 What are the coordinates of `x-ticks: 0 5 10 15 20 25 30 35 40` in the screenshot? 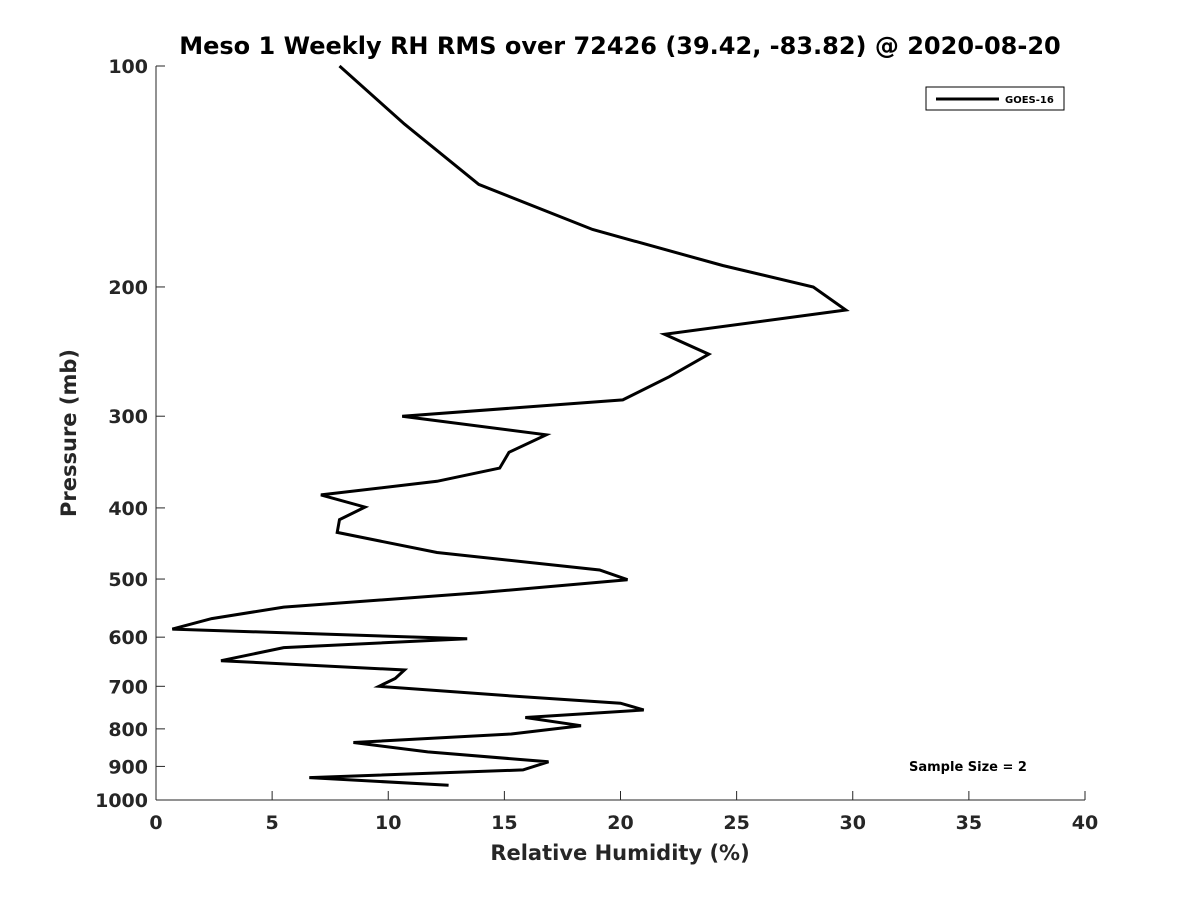 It's located at (623, 812).